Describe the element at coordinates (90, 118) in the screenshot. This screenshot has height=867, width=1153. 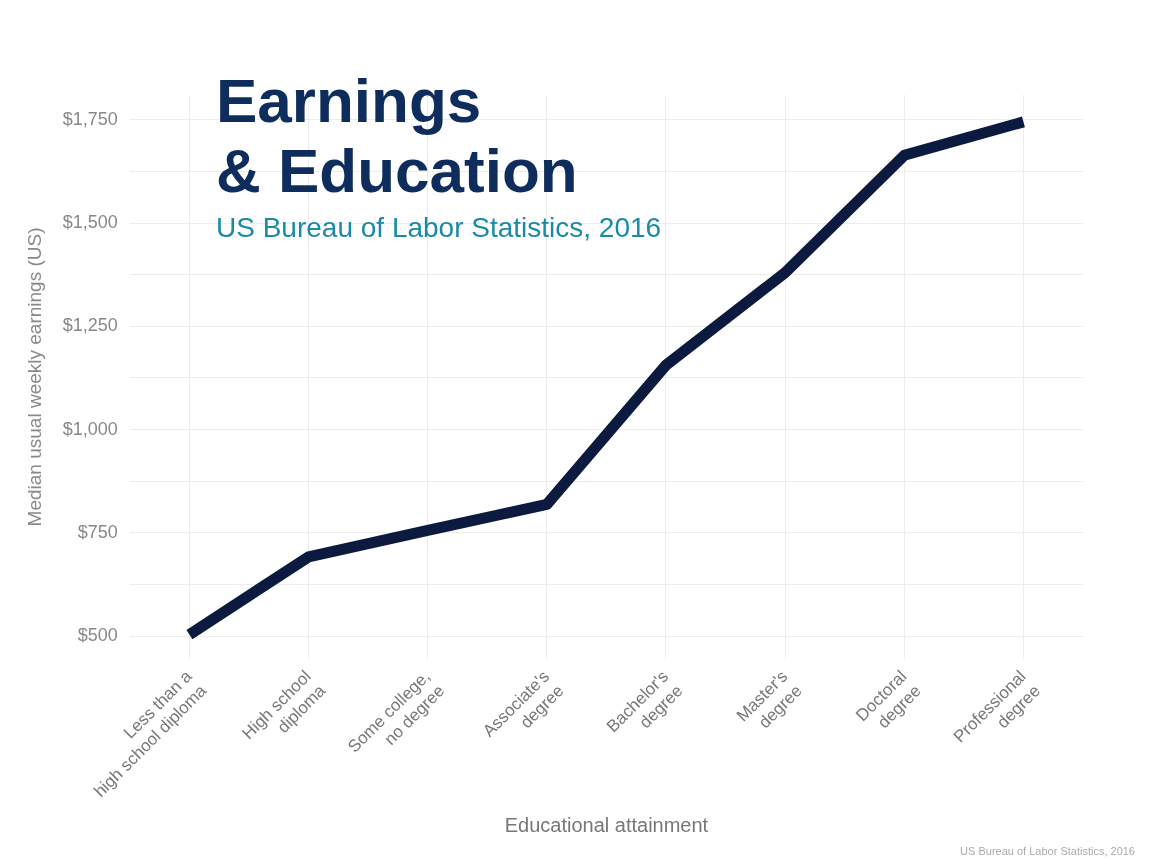
I see `y-tick-label: $1,750` at that location.